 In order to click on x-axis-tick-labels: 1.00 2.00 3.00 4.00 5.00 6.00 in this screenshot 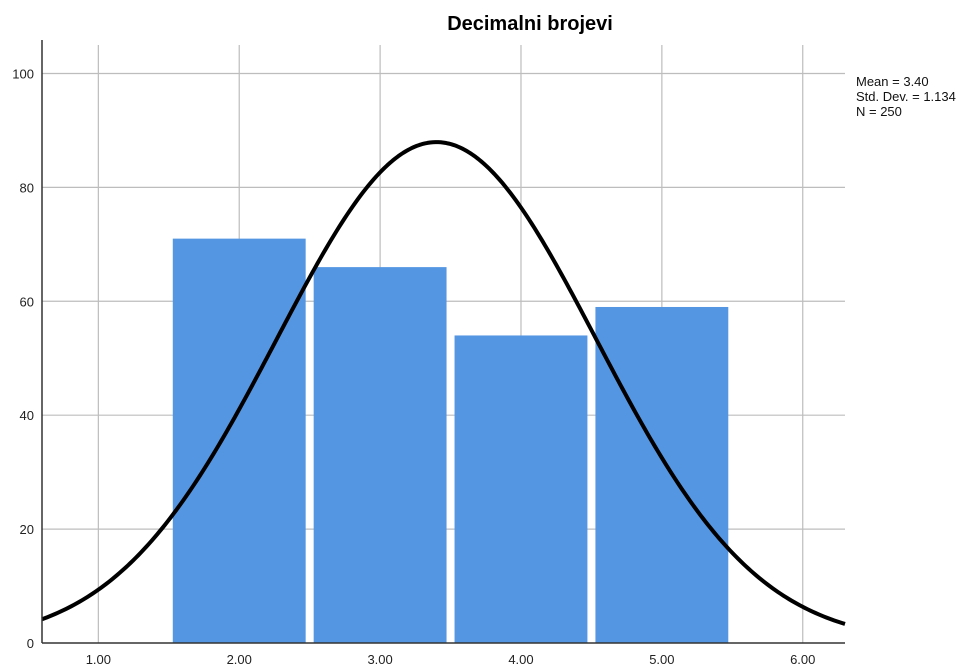, I will do `click(451, 659)`.